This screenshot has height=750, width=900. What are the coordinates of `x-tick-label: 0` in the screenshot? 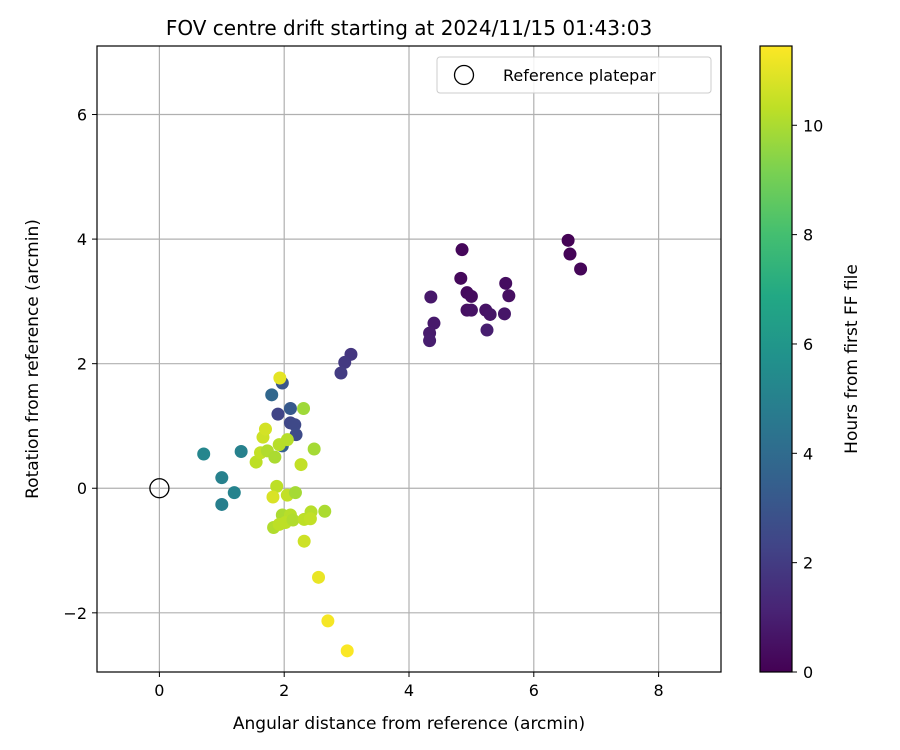 It's located at (159, 690).